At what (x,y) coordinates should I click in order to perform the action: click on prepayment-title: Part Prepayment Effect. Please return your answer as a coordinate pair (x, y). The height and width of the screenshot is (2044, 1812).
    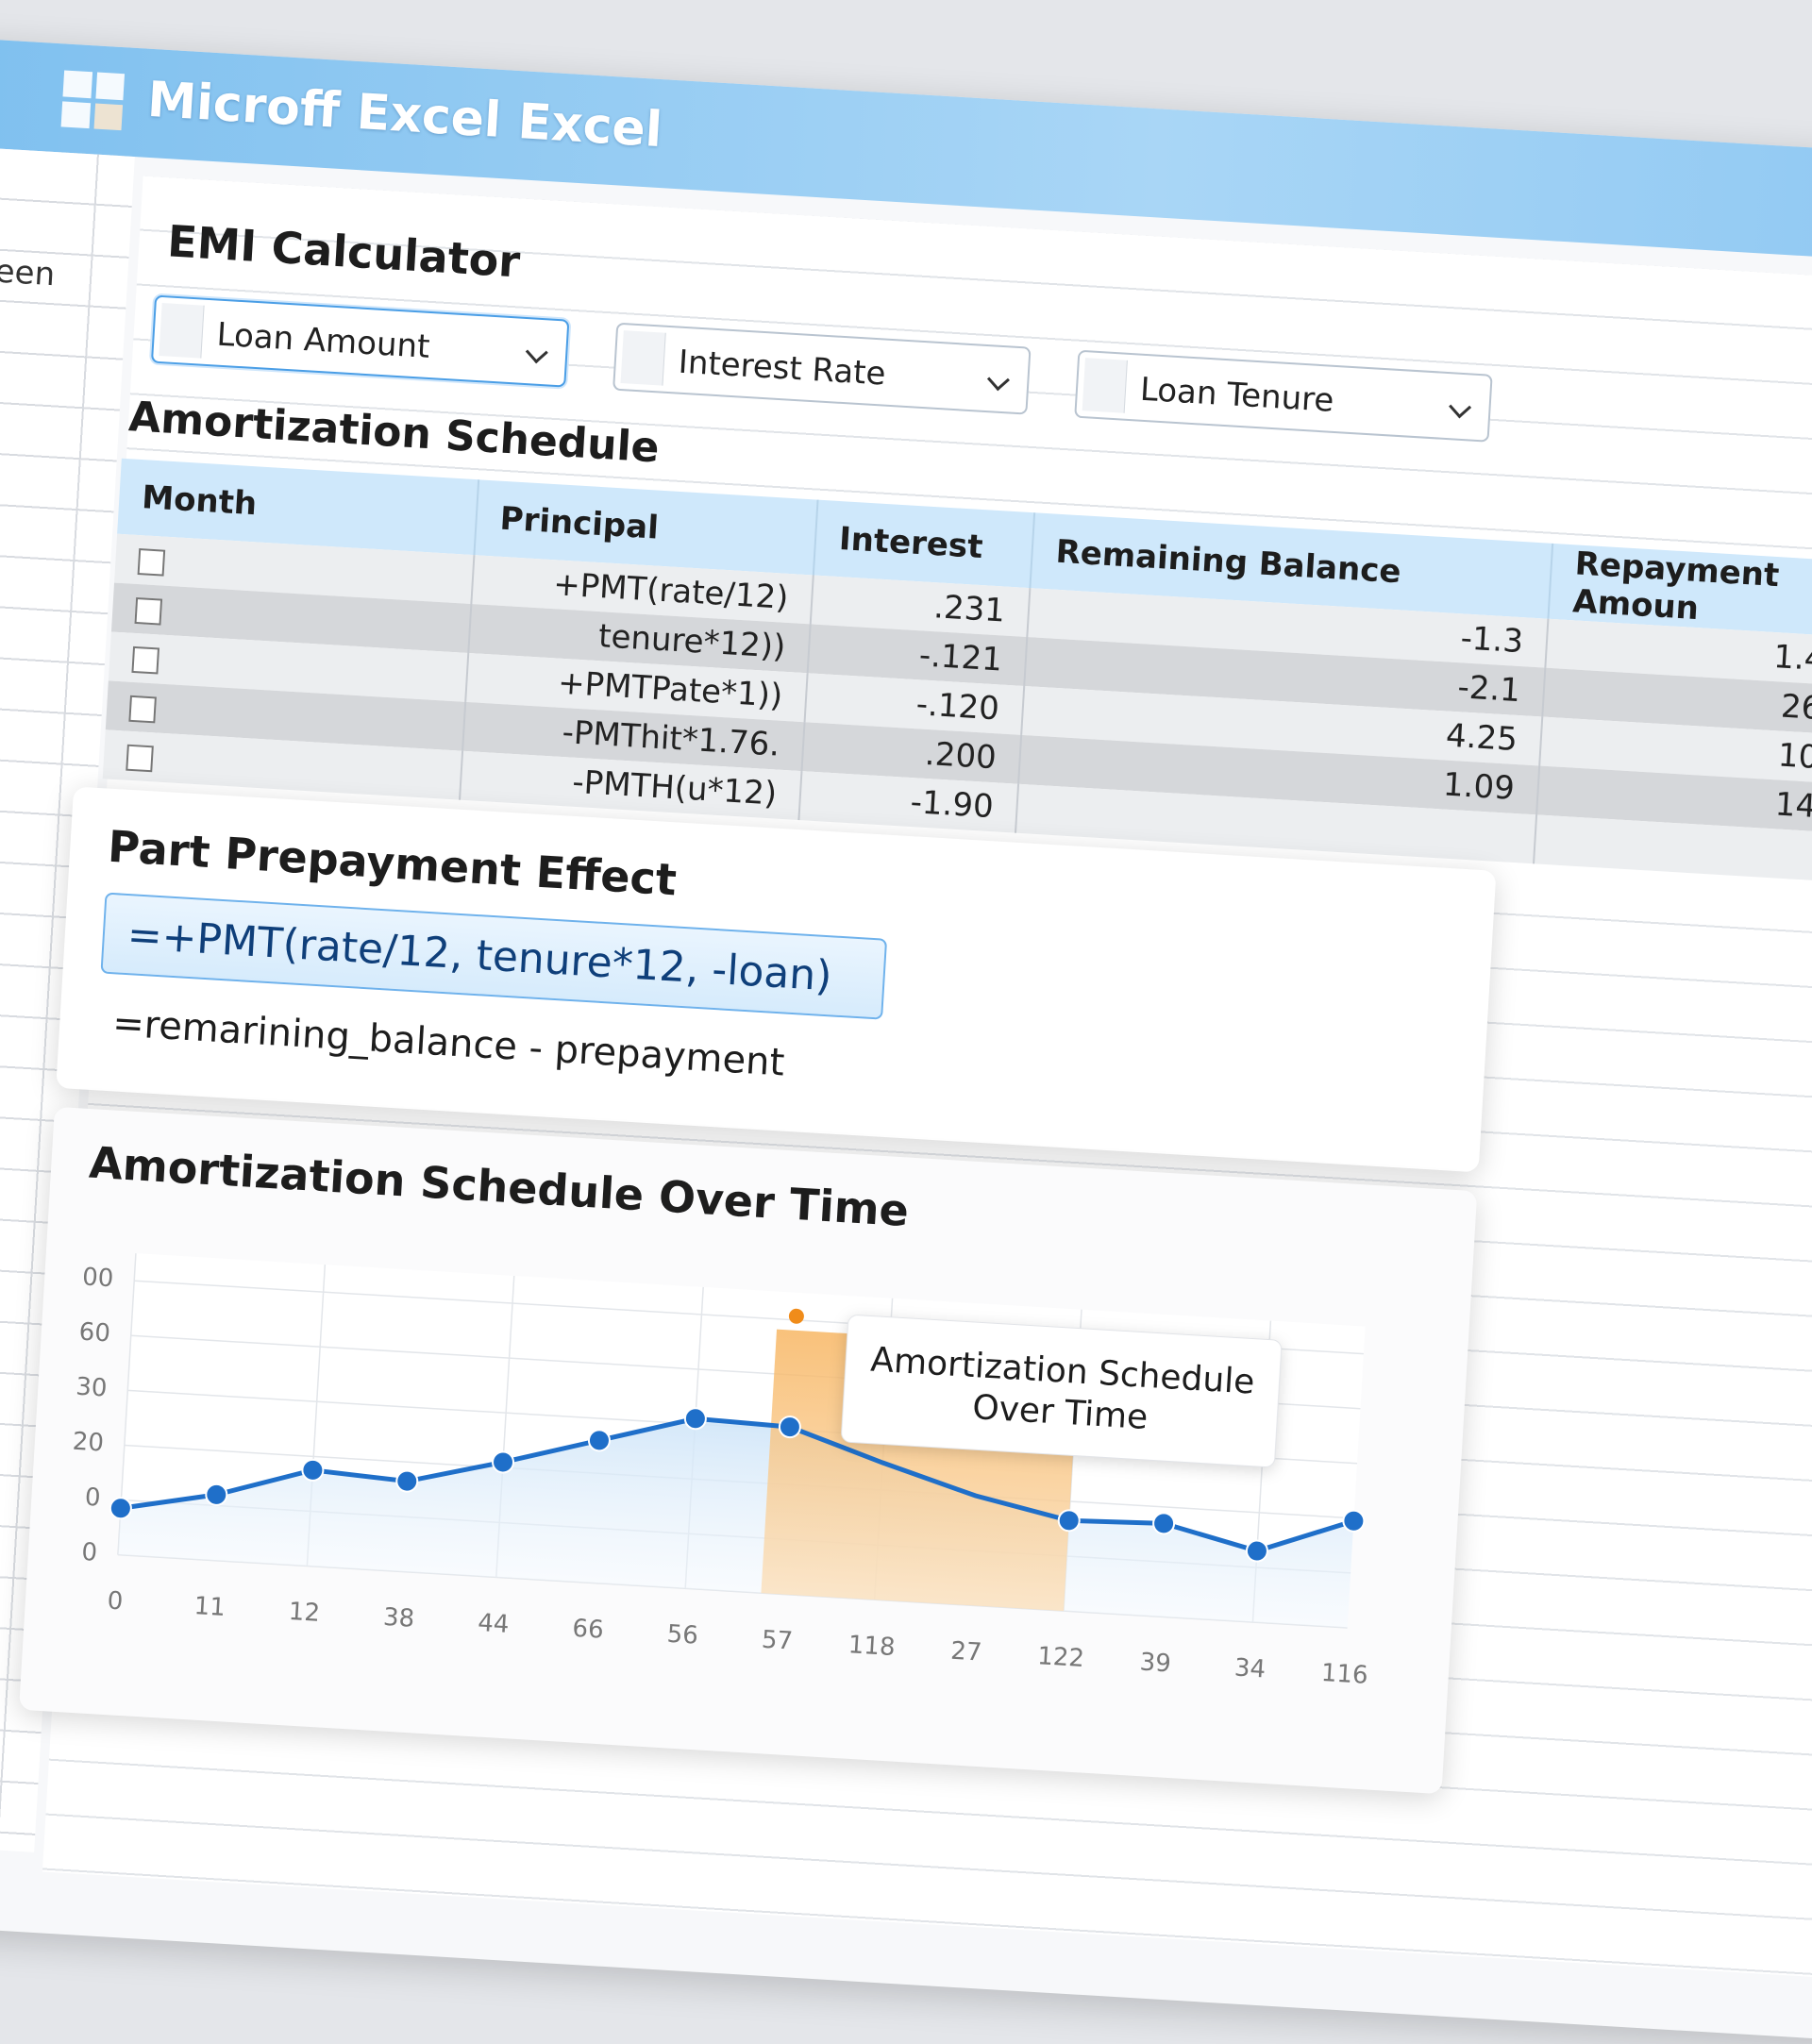
    Looking at the image, I should click on (393, 864).